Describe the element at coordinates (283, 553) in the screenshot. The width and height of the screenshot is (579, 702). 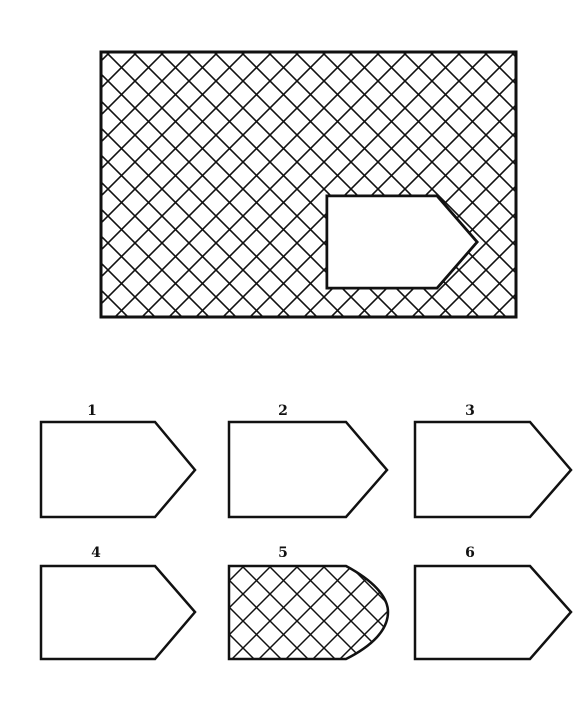
I see `option-5-label: 5` at that location.